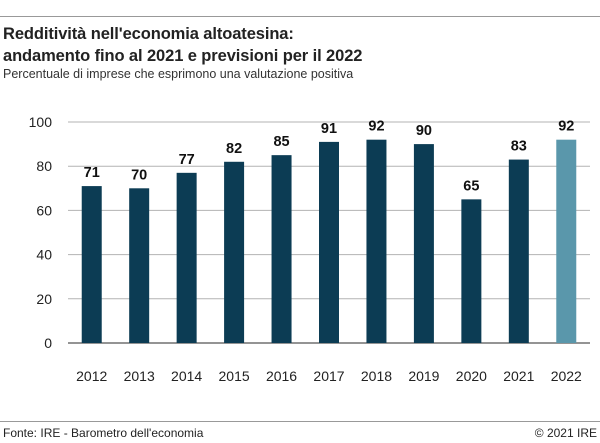 This screenshot has width=600, height=443. What do you see at coordinates (139, 265) in the screenshot?
I see `bar-2013` at bounding box center [139, 265].